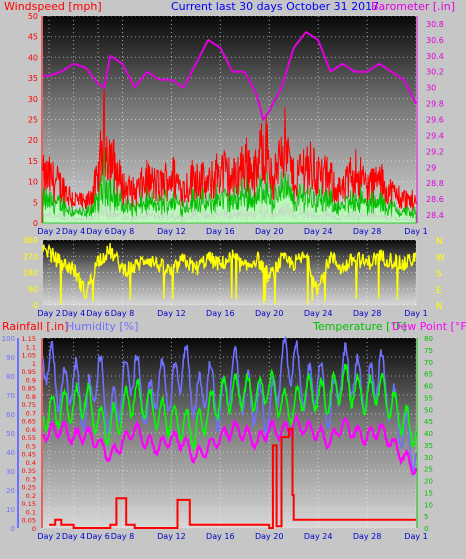  Describe the element at coordinates (31, 347) in the screenshot. I see `rain-tick-label: 1.1` at that location.